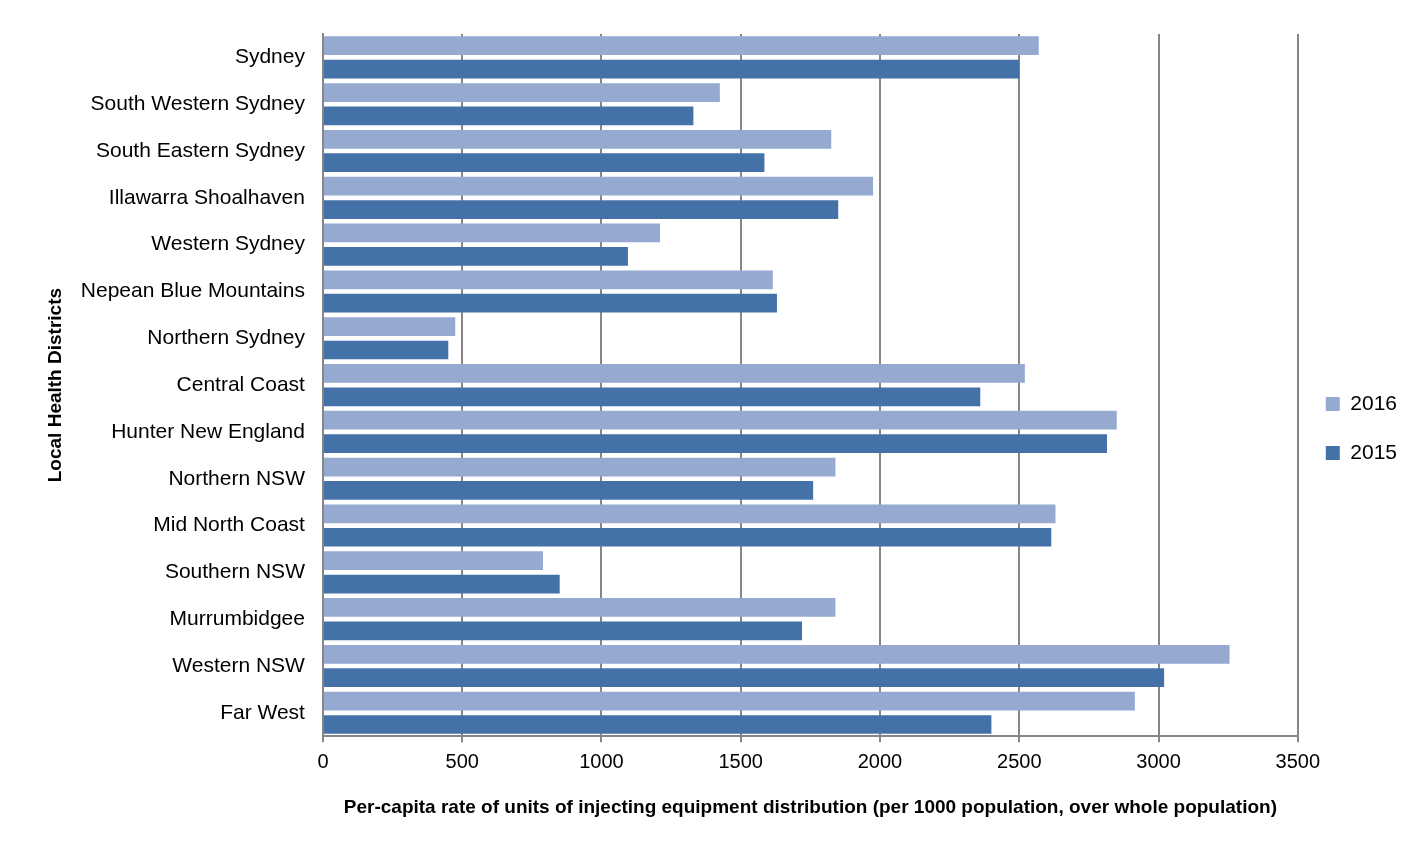 This screenshot has width=1417, height=843. Describe the element at coordinates (235, 571) in the screenshot. I see `y-tick-label: Southern NSW` at that location.